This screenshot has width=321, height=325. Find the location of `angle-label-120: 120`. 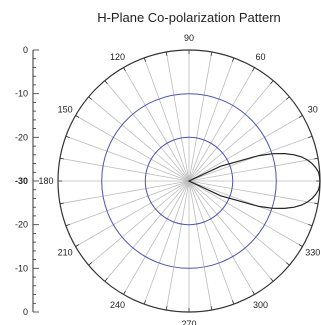

angle-label-120: 120 is located at coordinates (117, 57).